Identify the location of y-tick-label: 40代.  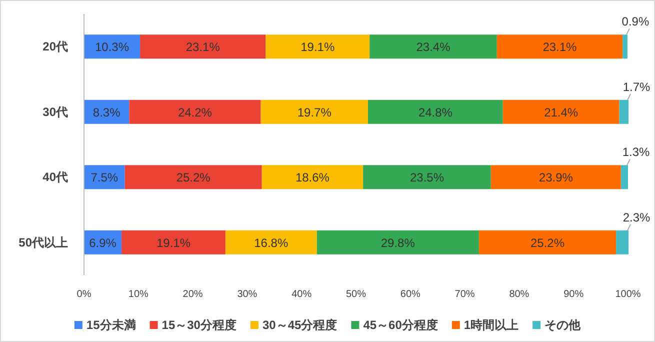
(55, 177).